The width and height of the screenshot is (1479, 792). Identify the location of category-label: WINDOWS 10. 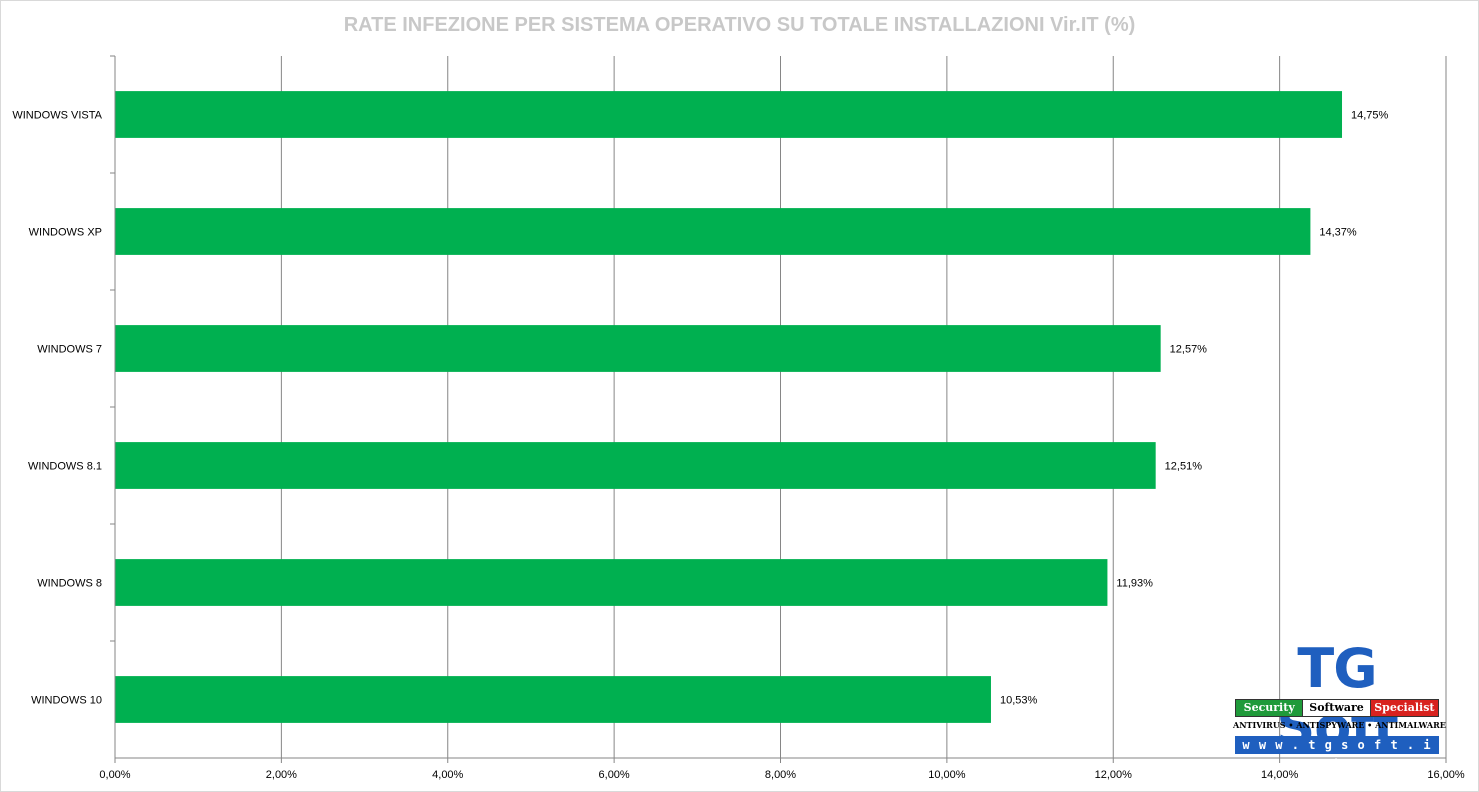
(66, 701).